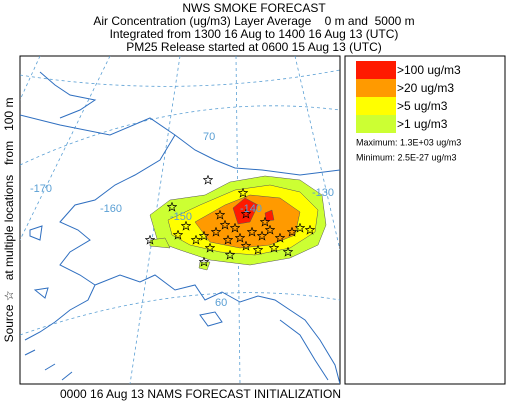  I want to click on longitude-label: -130, so click(323, 193).